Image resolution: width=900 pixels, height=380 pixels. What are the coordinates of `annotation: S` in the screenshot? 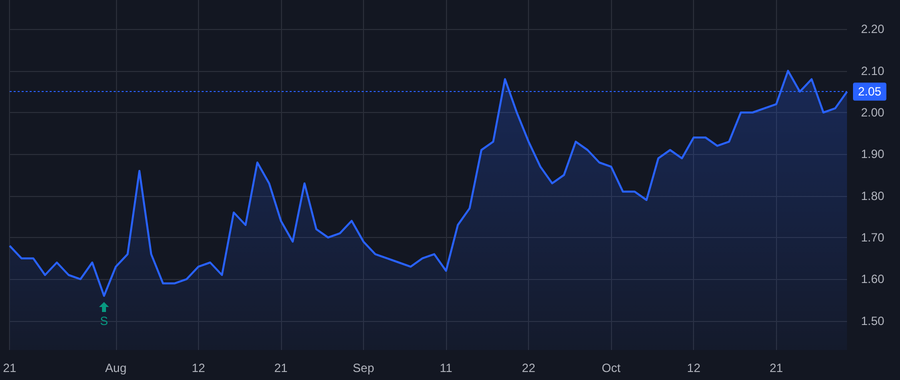 It's located at (104, 321).